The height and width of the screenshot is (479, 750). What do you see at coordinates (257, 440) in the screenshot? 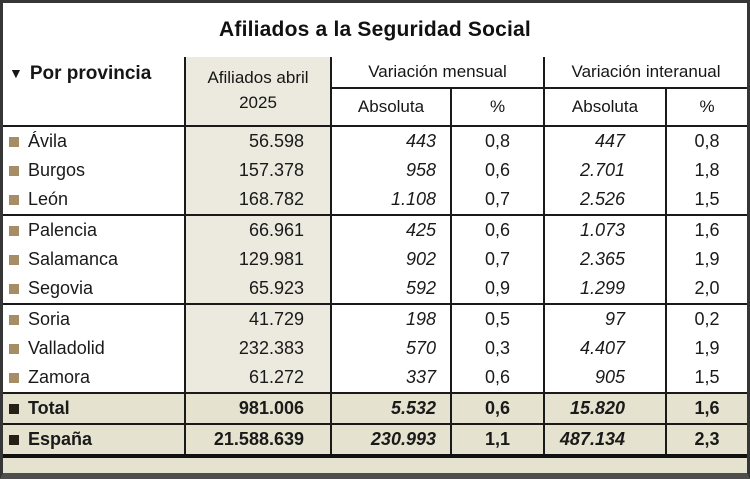
I see `afiliados-value: 21.588.639` at bounding box center [257, 440].